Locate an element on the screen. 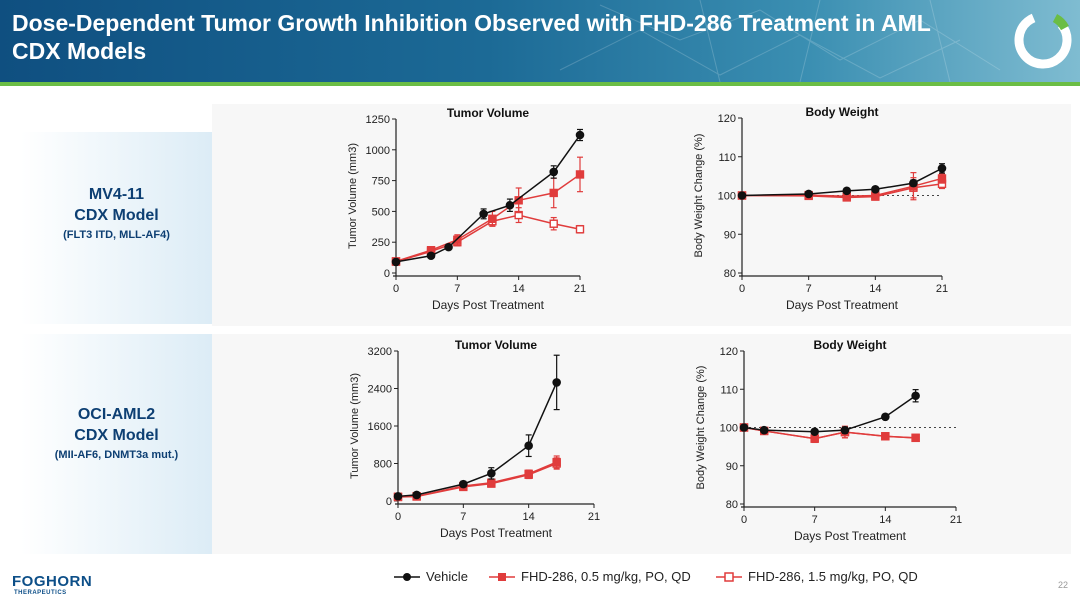 This screenshot has height=601, width=1080. legend-marker-filled-square-icon is located at coordinates (502, 577).